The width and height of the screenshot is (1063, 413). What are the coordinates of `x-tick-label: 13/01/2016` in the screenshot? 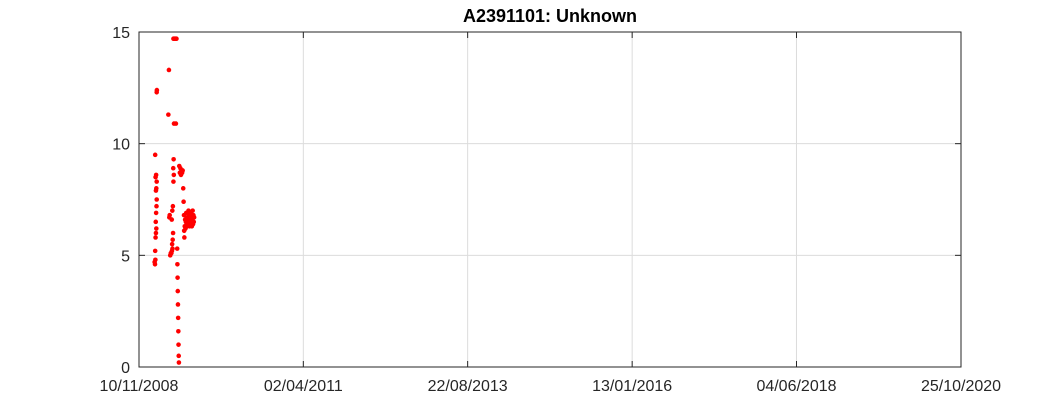 It's located at (632, 386).